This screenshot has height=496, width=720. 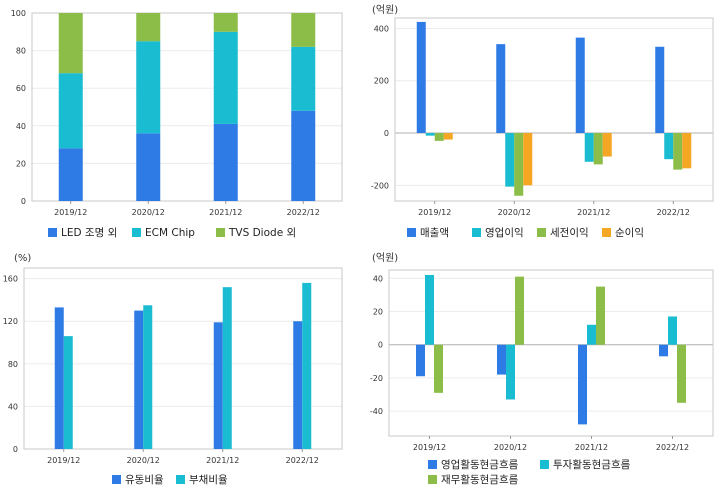 What do you see at coordinates (376, 411) in the screenshot?
I see `y-tick-label: -40` at bounding box center [376, 411].